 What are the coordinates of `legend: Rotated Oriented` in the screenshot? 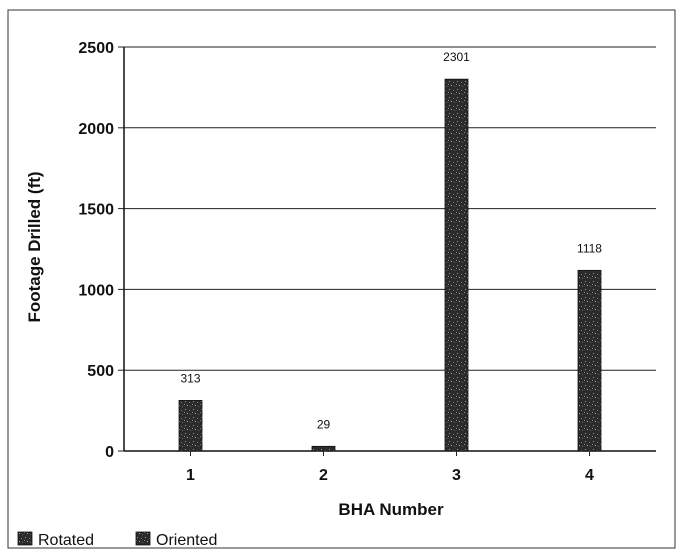 It's located at (117, 540).